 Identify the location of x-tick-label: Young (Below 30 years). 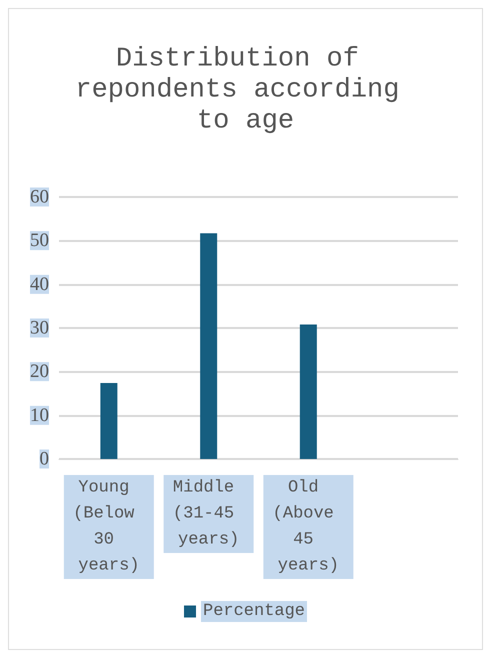
(109, 527).